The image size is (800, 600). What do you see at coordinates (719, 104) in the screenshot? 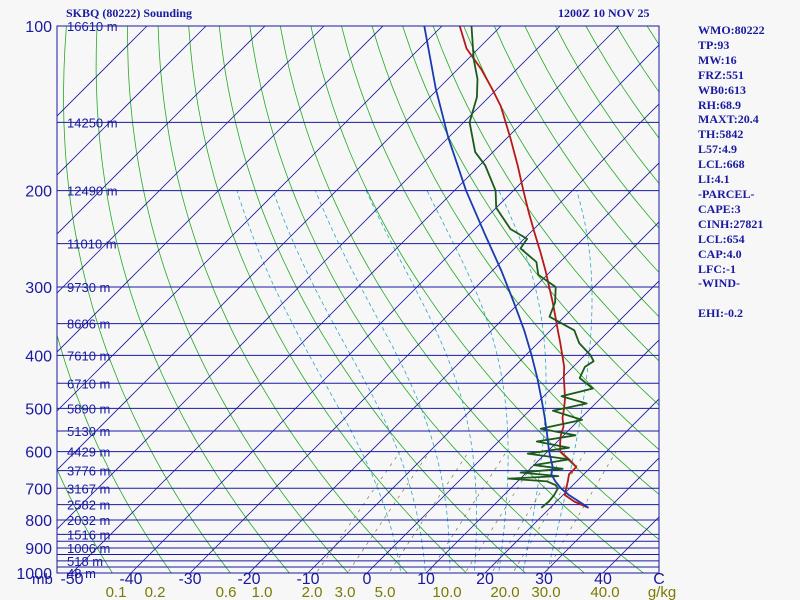
I see `index-item: RH:68.9` at bounding box center [719, 104].